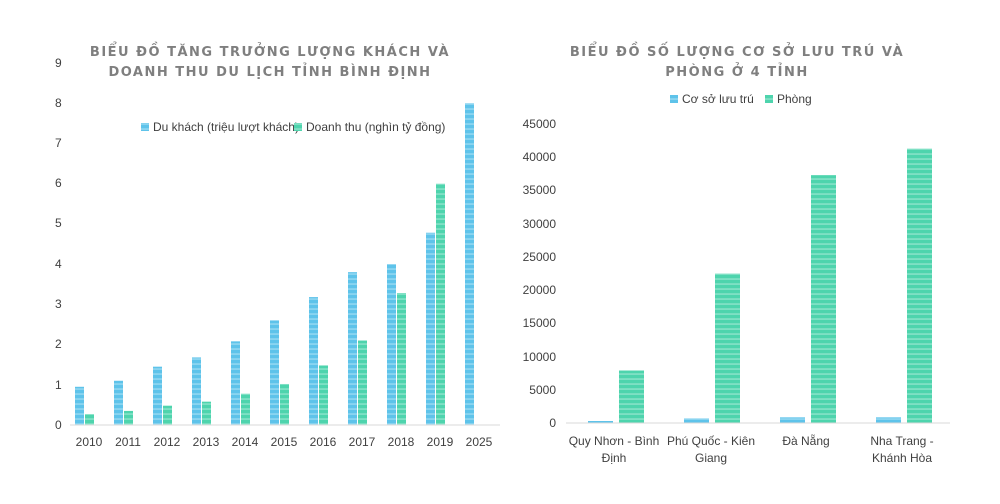  Describe the element at coordinates (614, 441) in the screenshot. I see `chart-2-x-tick: Quy Nhơn - Bình` at that location.